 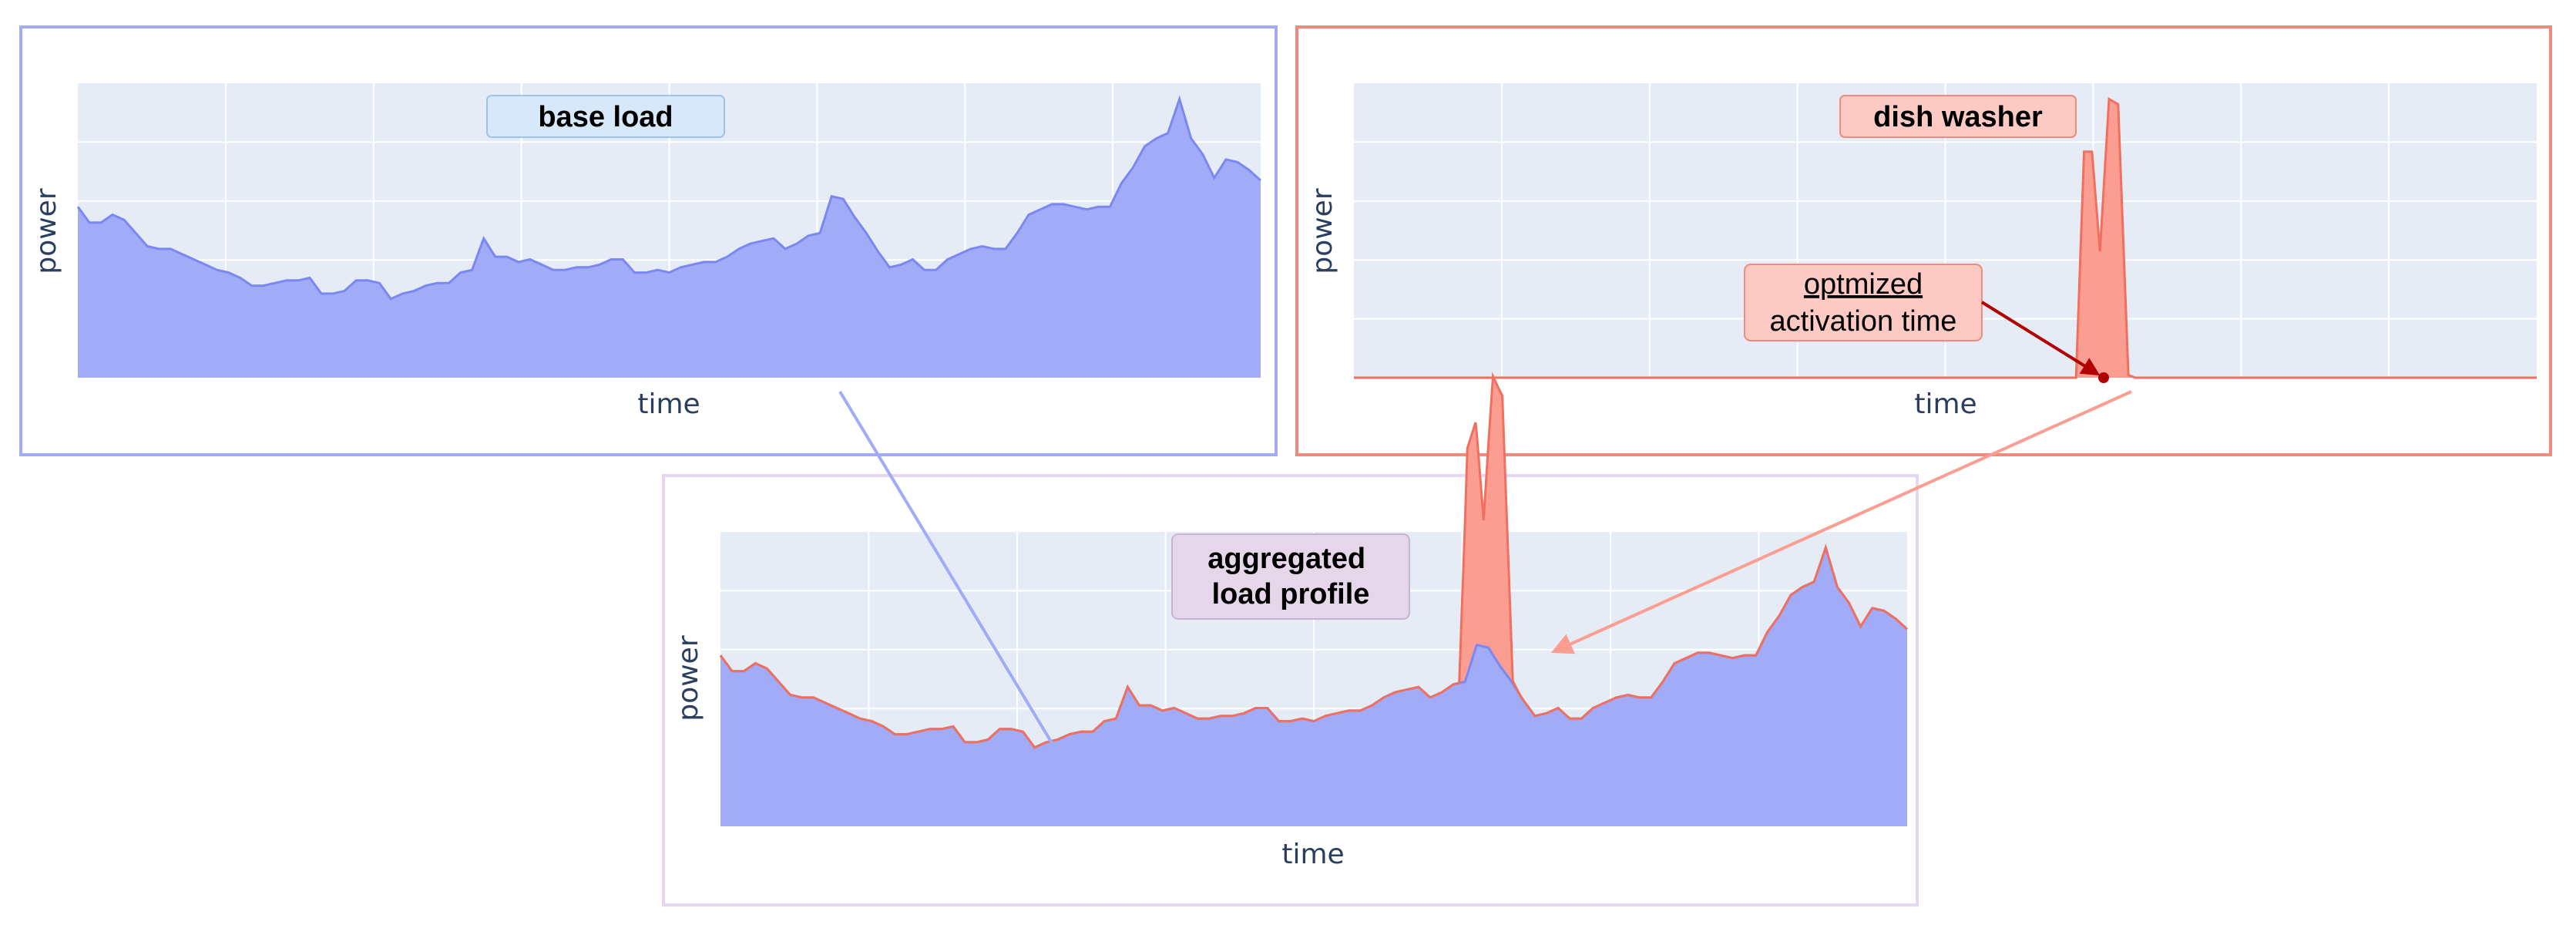 I want to click on base-load-xlabel: time, so click(x=668, y=404).